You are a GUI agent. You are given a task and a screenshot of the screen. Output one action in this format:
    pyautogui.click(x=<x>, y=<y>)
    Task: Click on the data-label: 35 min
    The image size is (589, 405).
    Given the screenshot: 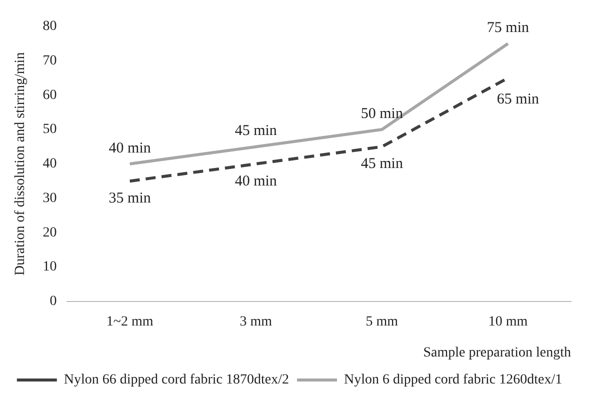 What is the action you would take?
    pyautogui.click(x=130, y=198)
    